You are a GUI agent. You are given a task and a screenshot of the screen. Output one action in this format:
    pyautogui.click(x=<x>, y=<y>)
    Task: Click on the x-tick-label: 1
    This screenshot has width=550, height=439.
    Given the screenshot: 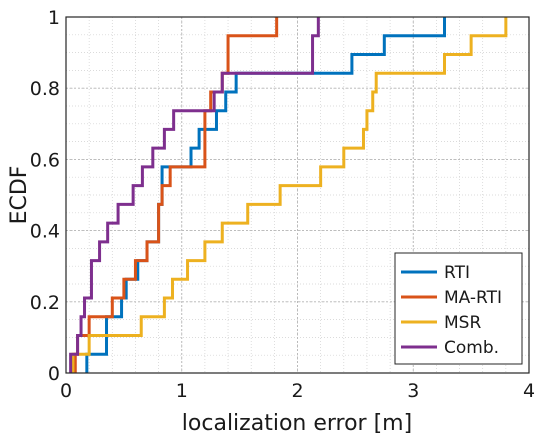 What is the action you would take?
    pyautogui.click(x=182, y=391)
    